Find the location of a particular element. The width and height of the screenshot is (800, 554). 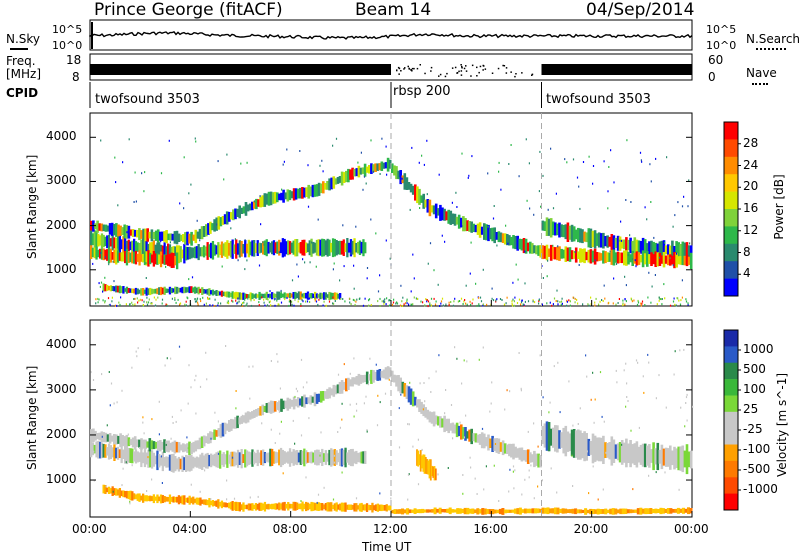

velocity-colorbar-swatch is located at coordinates (731, 485).